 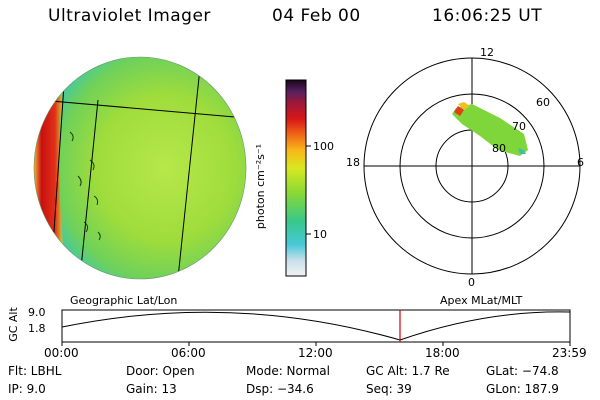 I want to click on alt-xtick-0000: 00:00, so click(x=61, y=353).